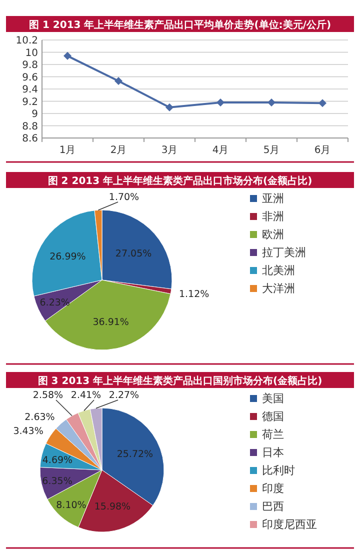  Describe the element at coordinates (322, 150) in the screenshot. I see `x-tick-label: 6月` at that location.